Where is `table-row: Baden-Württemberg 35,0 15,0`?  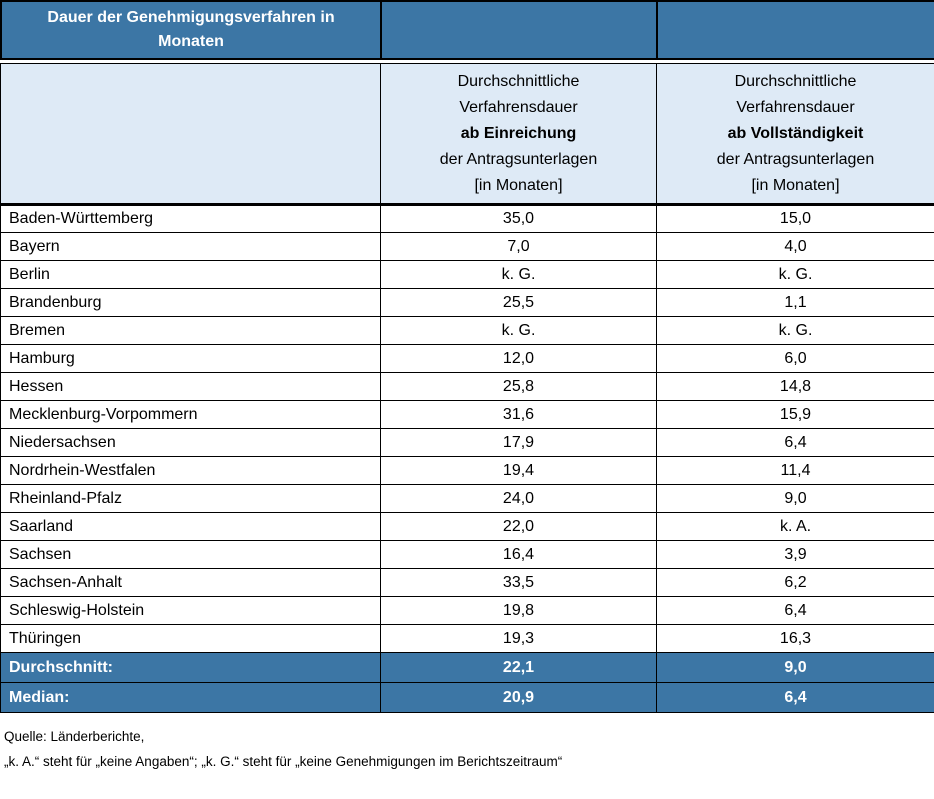 table-row: Baden-Württemberg 35,0 15,0 is located at coordinates (467, 218).